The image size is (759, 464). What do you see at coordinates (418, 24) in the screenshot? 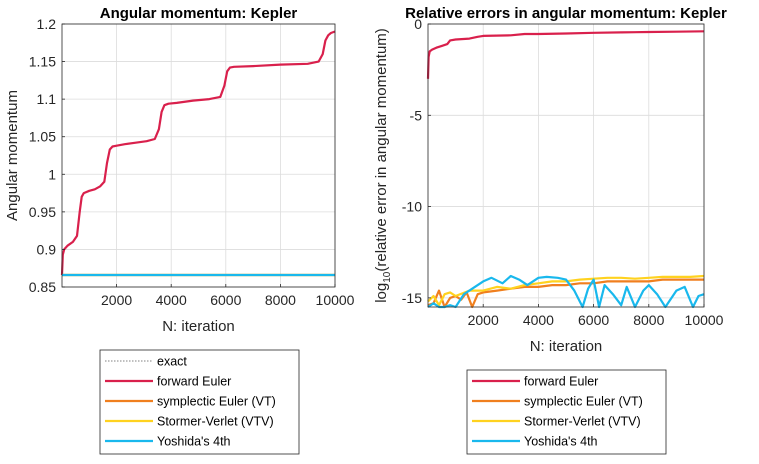
I see `y-tick-label: 0` at bounding box center [418, 24].